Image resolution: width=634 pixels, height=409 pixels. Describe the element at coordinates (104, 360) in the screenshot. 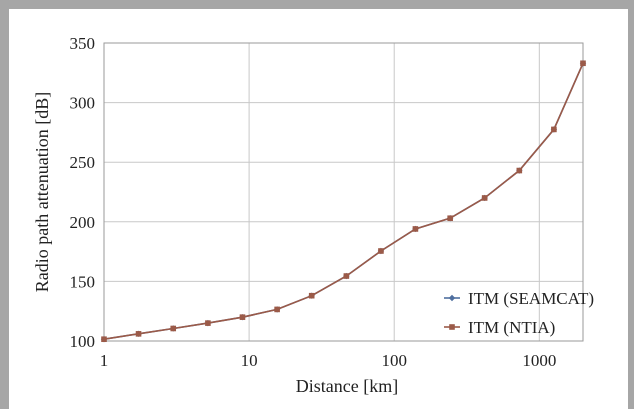

I see `x-tick-label: 1` at that location.